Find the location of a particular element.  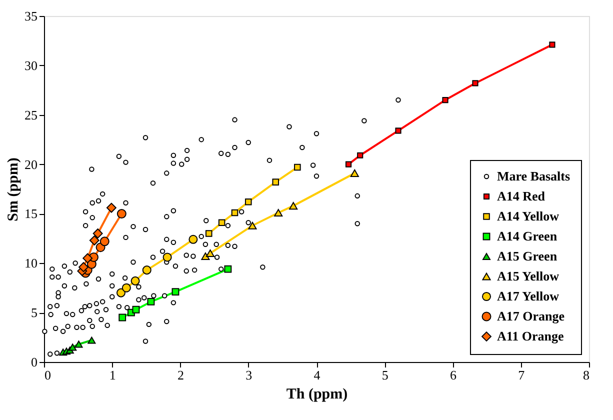

x-tick-label: 8 is located at coordinates (586, 375).